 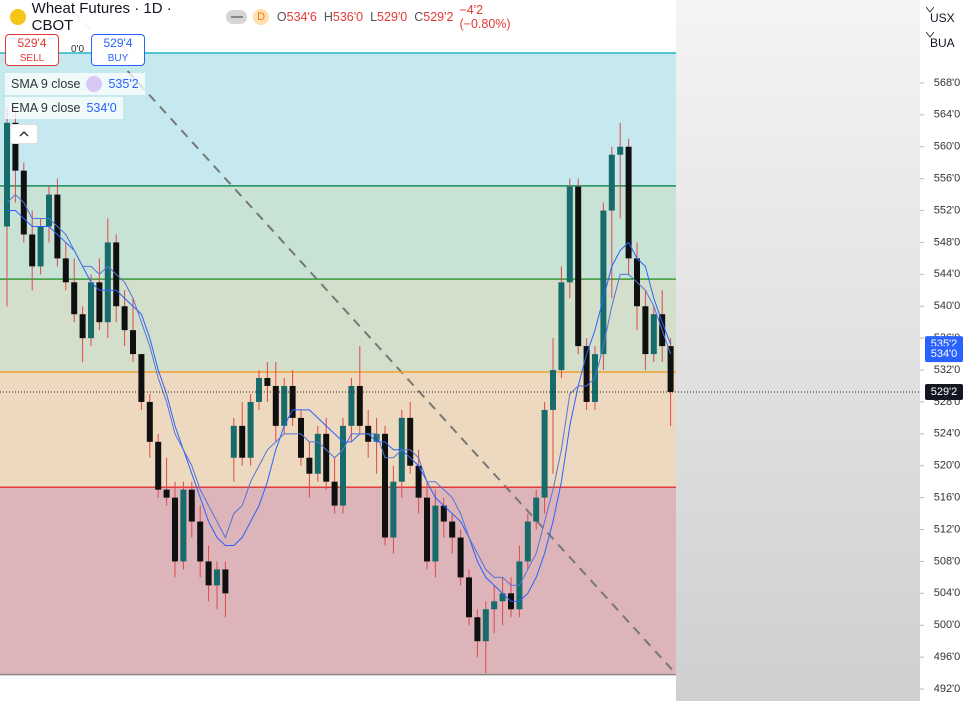 What do you see at coordinates (236, 17) in the screenshot?
I see `visibility-toggle` at bounding box center [236, 17].